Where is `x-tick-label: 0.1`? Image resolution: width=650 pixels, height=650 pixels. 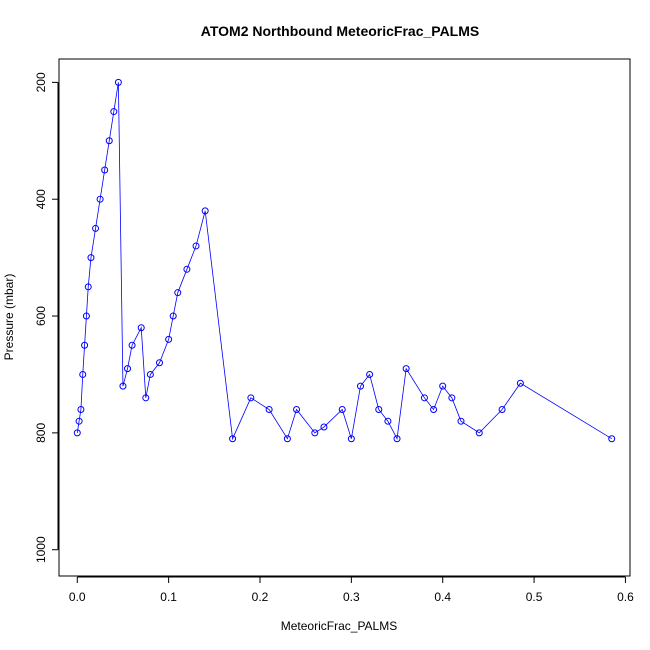
x-tick-label: 0.1 is located at coordinates (168, 597).